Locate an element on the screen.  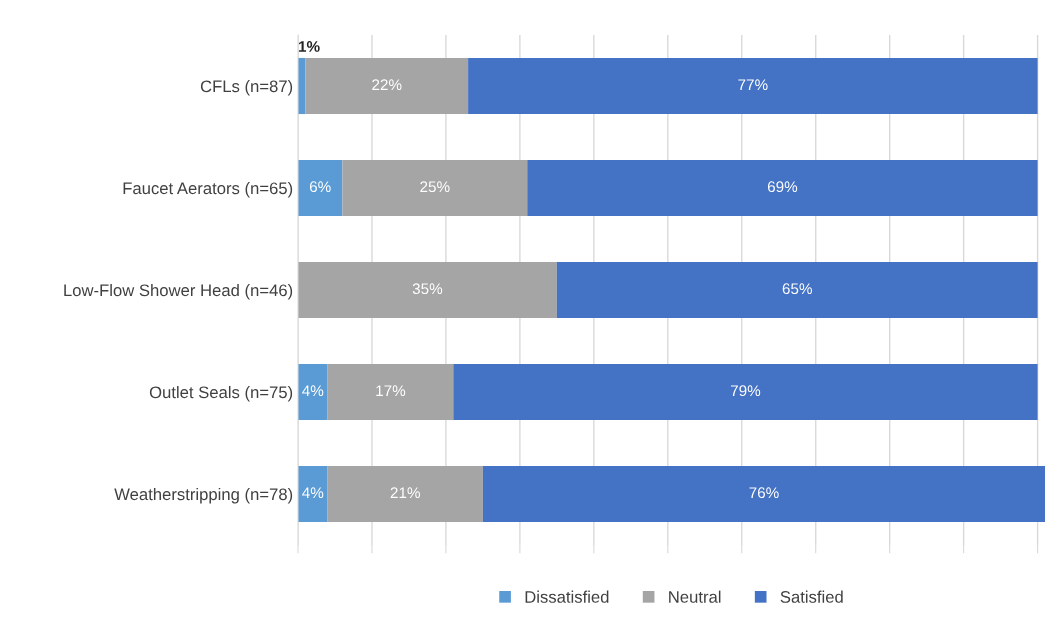
data-label: 1% is located at coordinates (309, 46).